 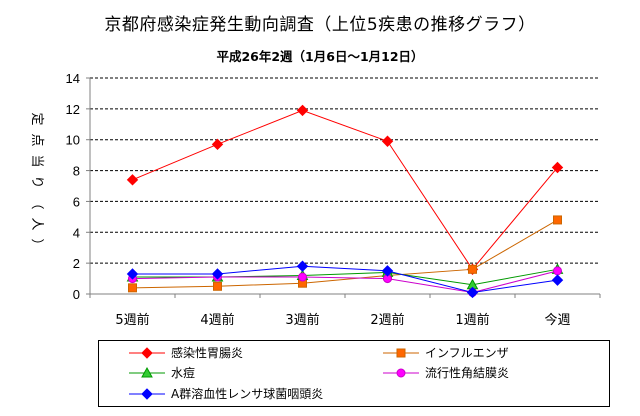 I want to click on x-tick-label: 4週前, so click(x=217, y=320).